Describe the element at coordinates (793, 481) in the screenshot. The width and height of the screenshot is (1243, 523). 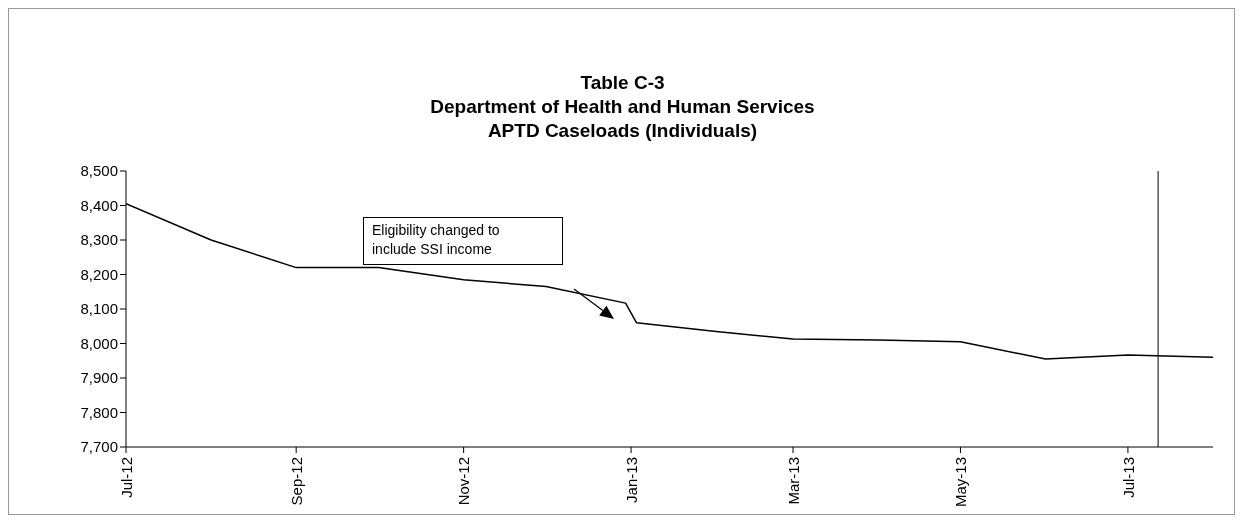
I see `x-tick-label: Mar-13` at that location.